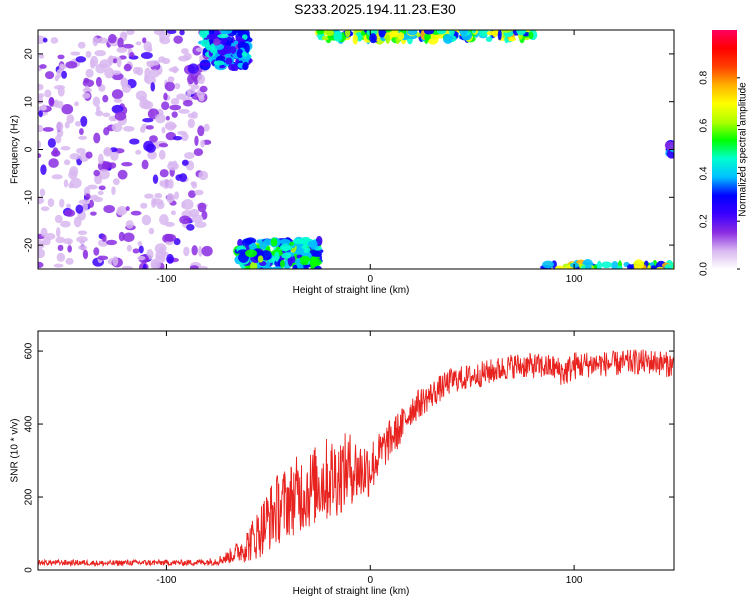 This screenshot has height=600, width=750. I want to click on y-tick-label: 200, so click(29, 496).